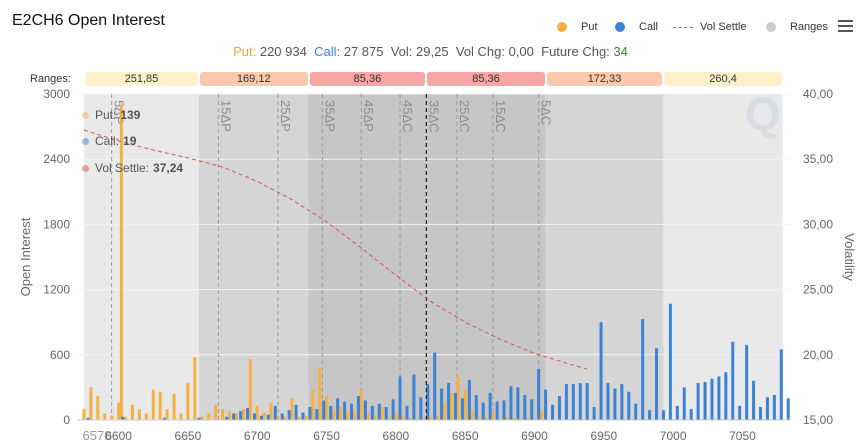  What do you see at coordinates (56, 159) in the screenshot?
I see `y-tick-label: 2400` at bounding box center [56, 159].